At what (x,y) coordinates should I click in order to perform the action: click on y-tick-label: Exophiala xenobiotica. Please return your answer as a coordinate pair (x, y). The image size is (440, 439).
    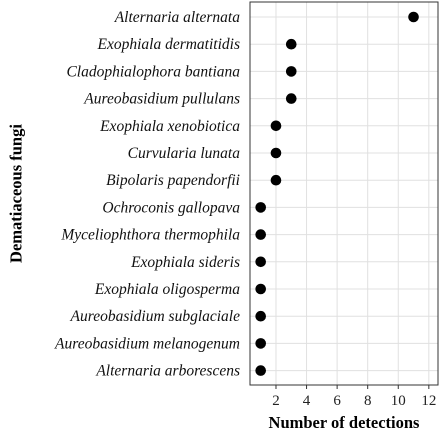
    Looking at the image, I should click on (169, 126).